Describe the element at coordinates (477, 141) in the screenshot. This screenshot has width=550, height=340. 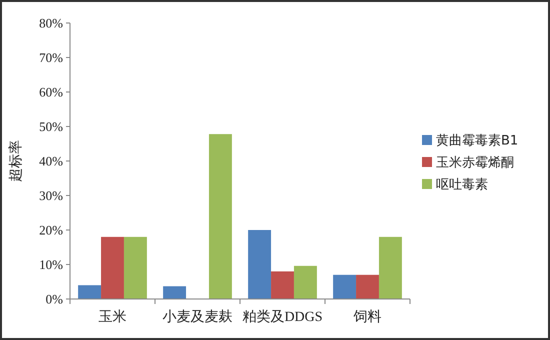
I see `legend-label: 黄曲霉毒素B1` at that location.